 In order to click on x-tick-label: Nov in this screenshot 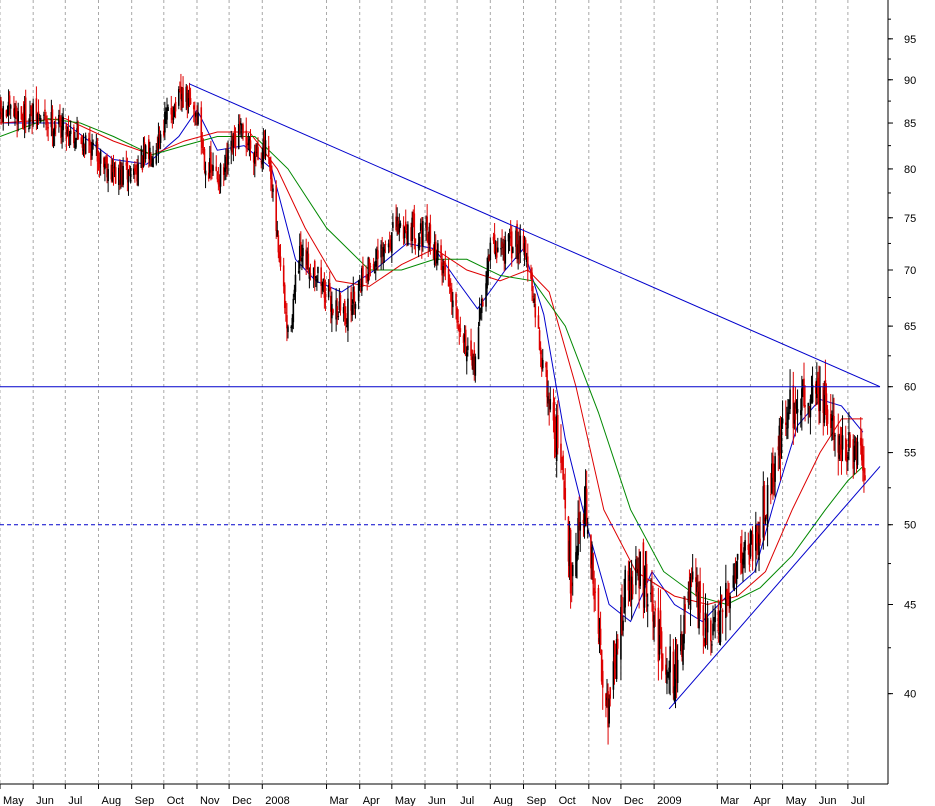, I will do `click(210, 800)`.